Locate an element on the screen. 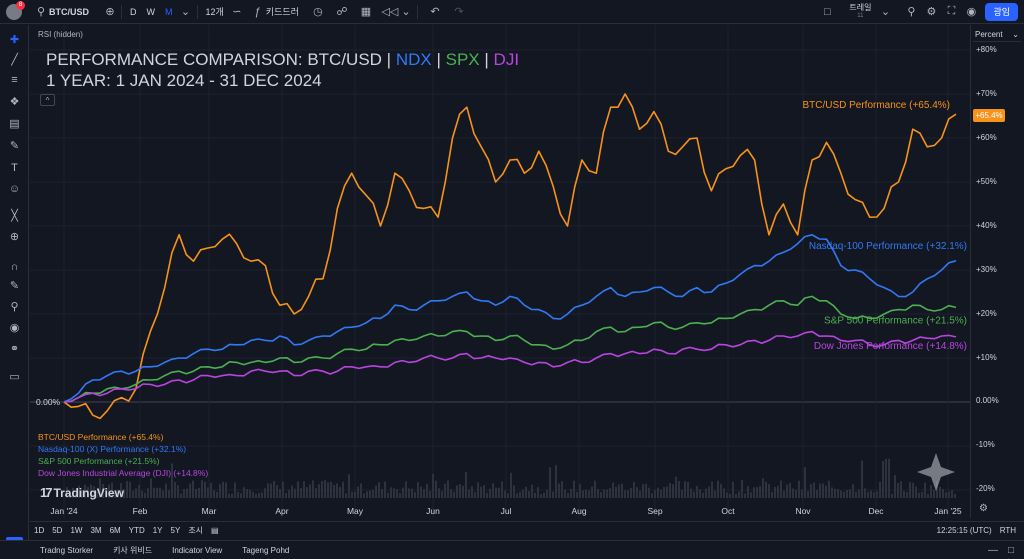  legend-btc: BTC/USD Performance (+65.4%) is located at coordinates (101, 437).